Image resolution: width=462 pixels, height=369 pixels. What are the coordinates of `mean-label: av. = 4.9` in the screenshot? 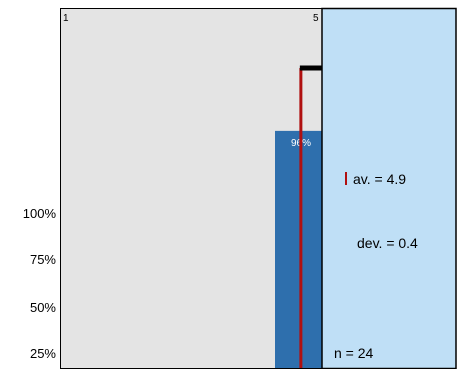 It's located at (379, 179).